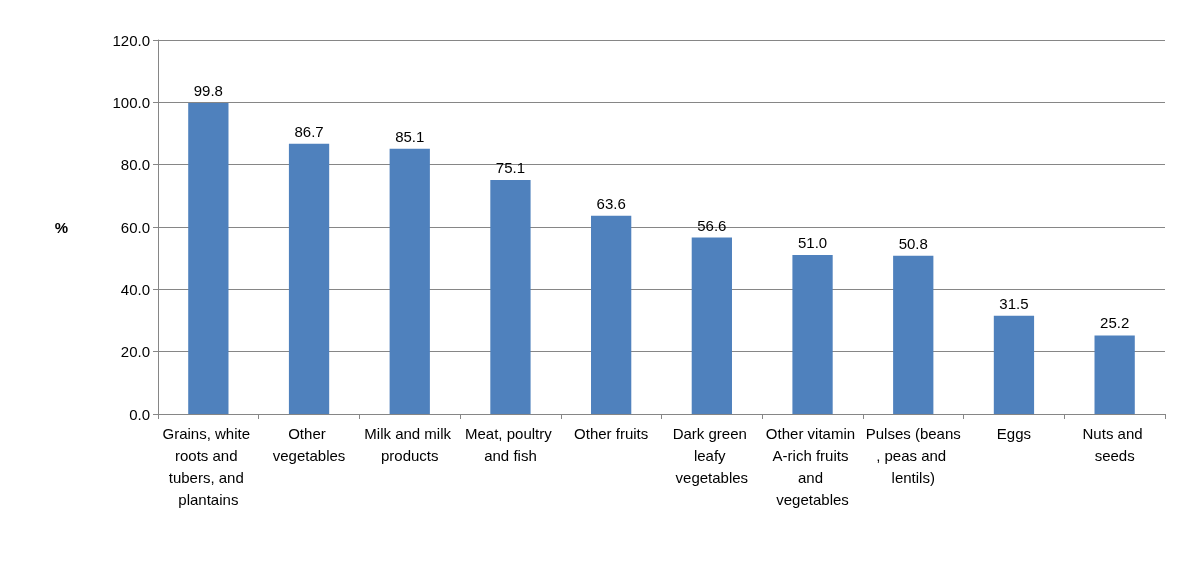 The width and height of the screenshot is (1195, 574). Describe the element at coordinates (1014, 303) in the screenshot. I see `data-label: 31.5` at that location.